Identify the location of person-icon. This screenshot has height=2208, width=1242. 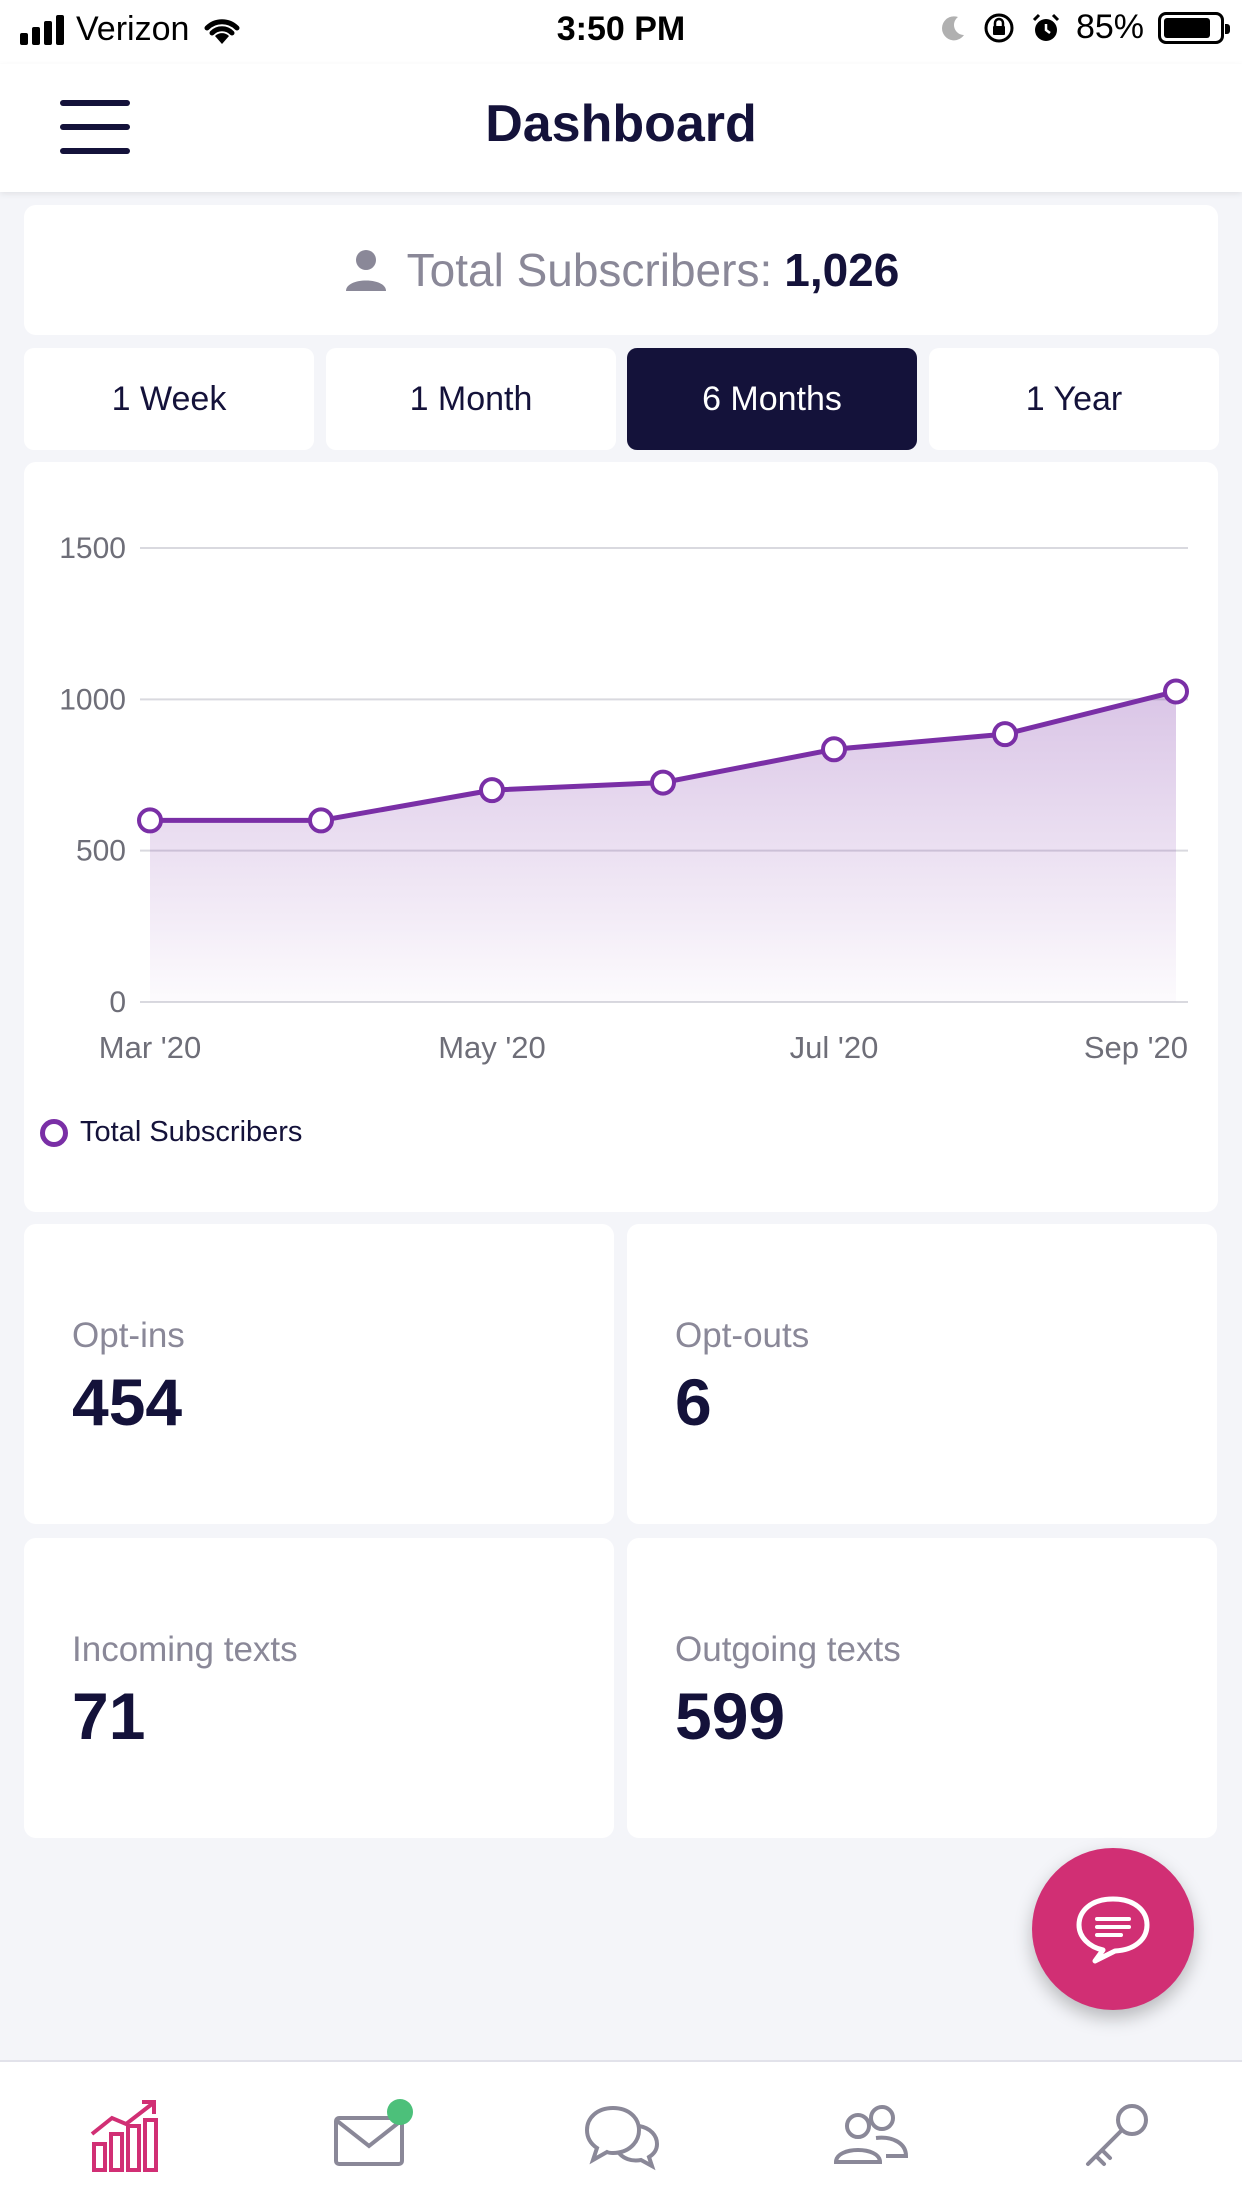
(365, 270).